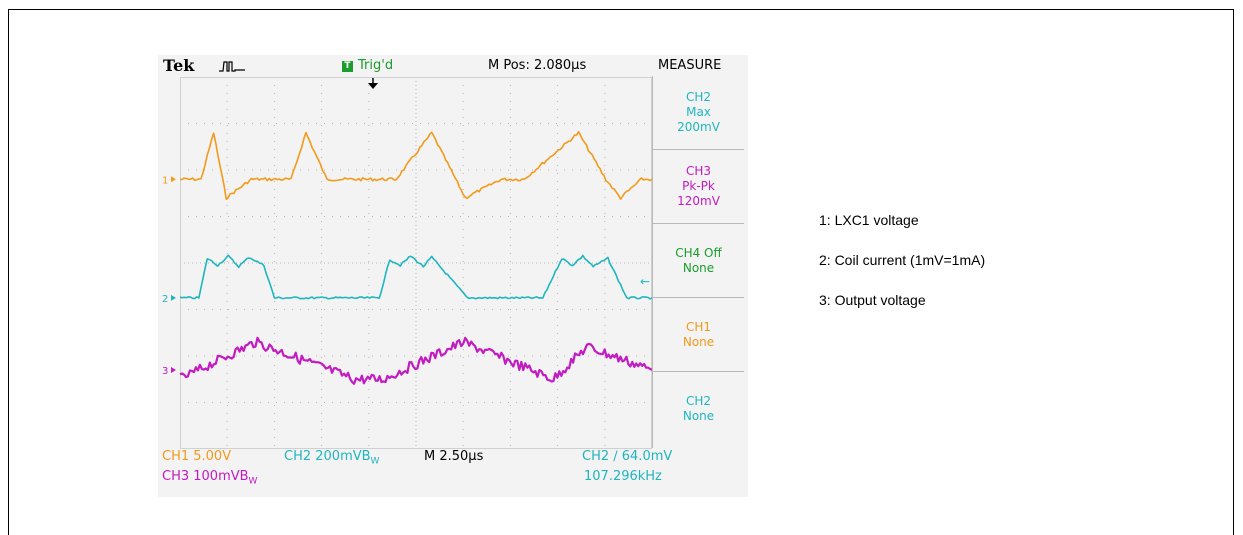  I want to click on measure-2-line-2: Pk-Pk, so click(698, 186).